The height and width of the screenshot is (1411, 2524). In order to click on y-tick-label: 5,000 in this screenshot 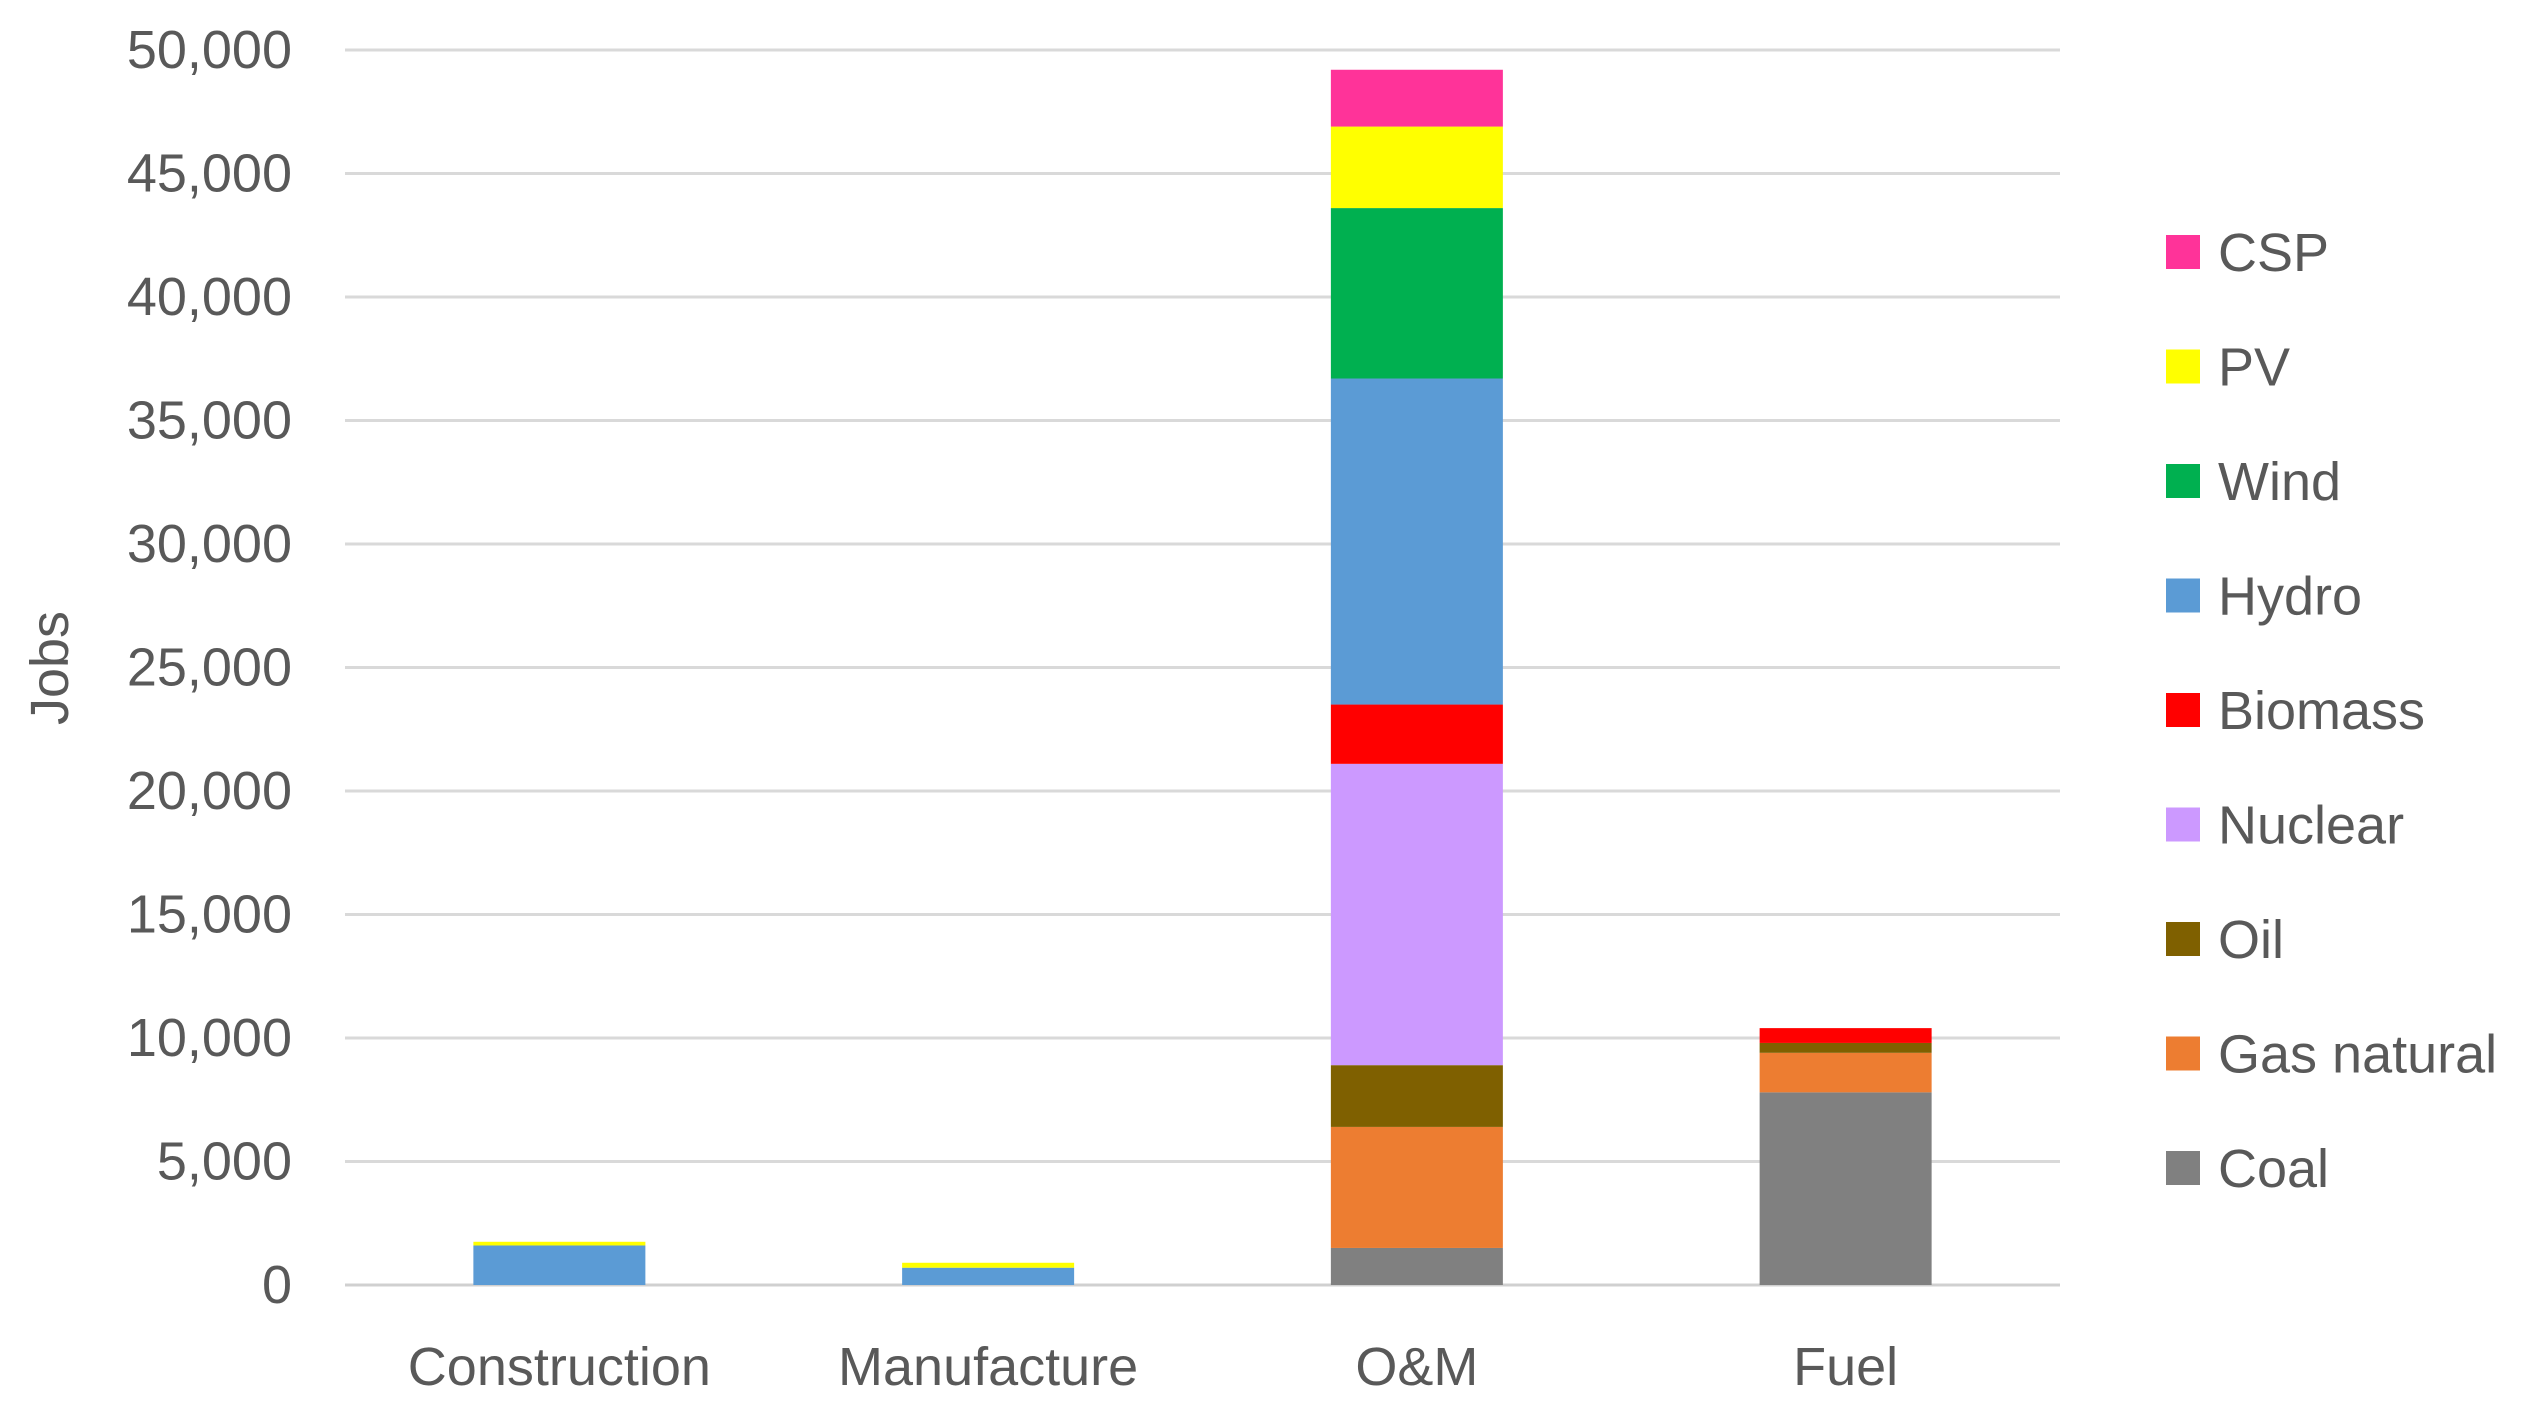, I will do `click(224, 1162)`.